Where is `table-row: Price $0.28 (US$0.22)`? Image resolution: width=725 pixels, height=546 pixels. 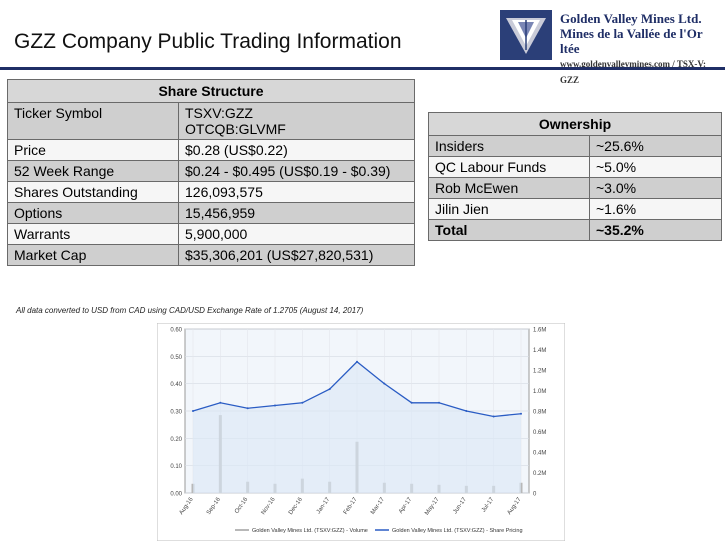 table-row: Price $0.28 (US$0.22) is located at coordinates (211, 150).